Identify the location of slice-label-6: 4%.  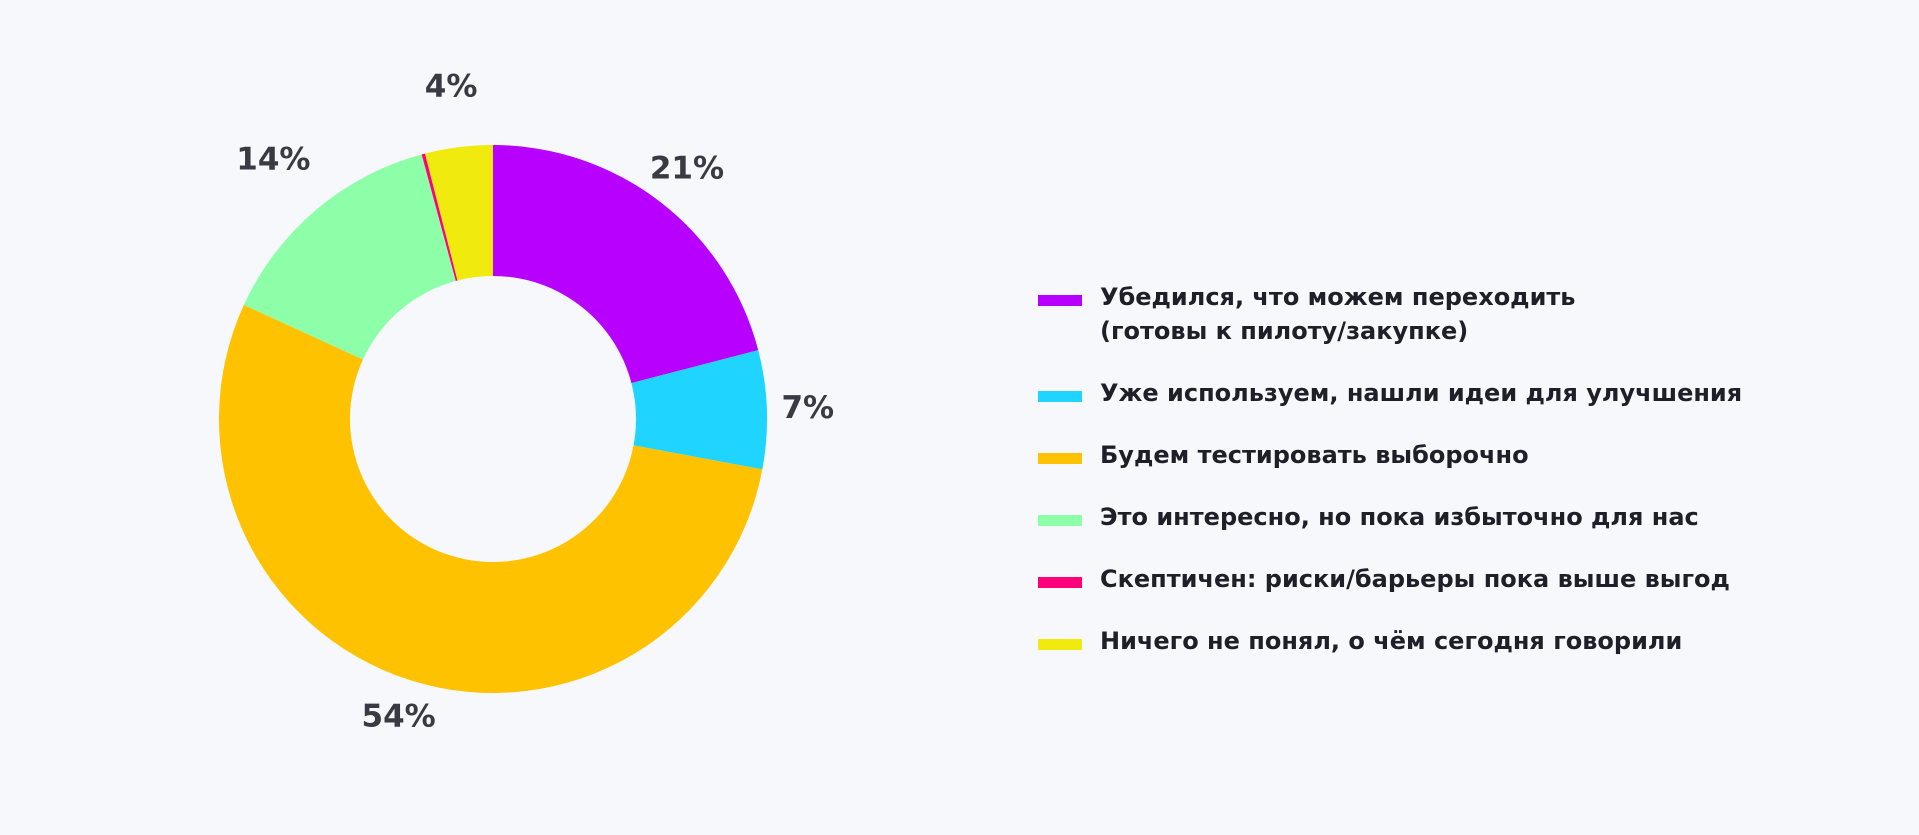
(451, 87).